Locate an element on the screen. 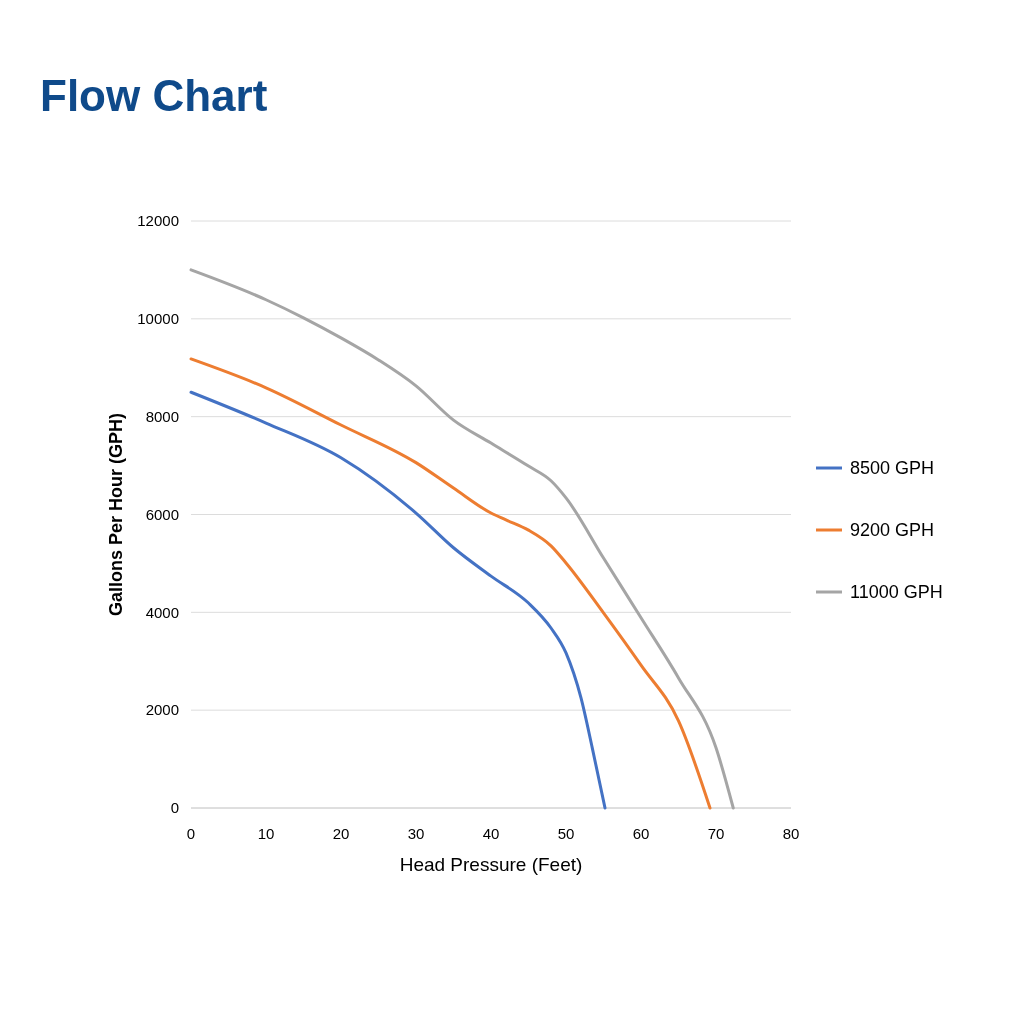 The height and width of the screenshot is (1024, 1024). x-tick-label: 50 is located at coordinates (566, 833).